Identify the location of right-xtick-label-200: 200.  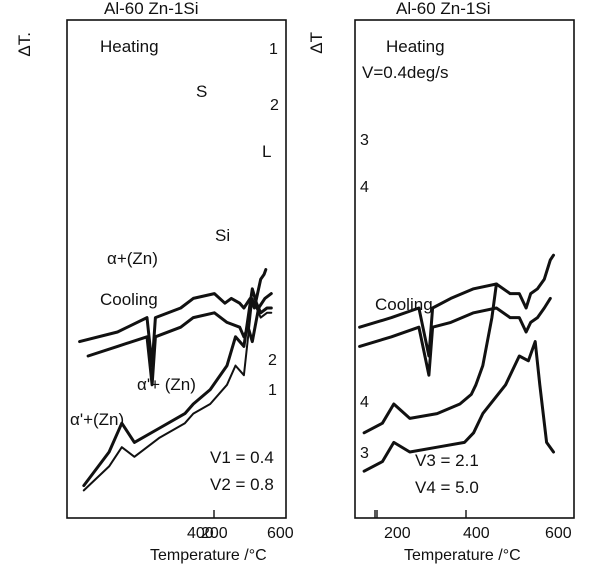
(397, 533).